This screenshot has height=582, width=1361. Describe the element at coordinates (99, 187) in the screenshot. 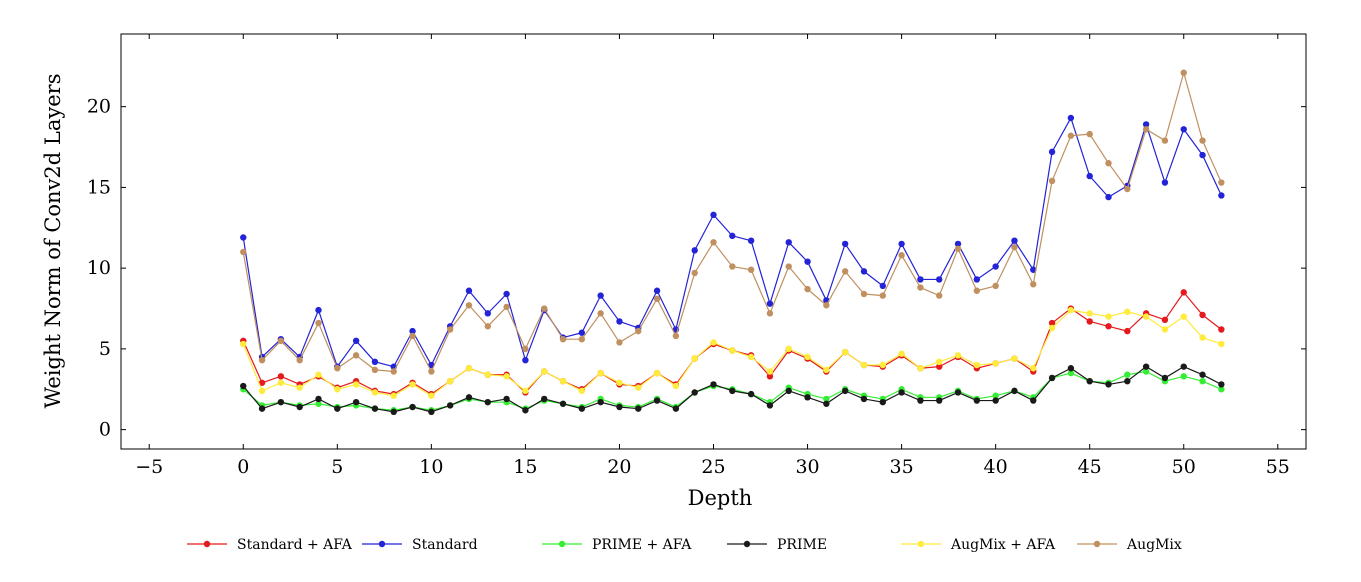

I see `y-tick-label: 15` at that location.